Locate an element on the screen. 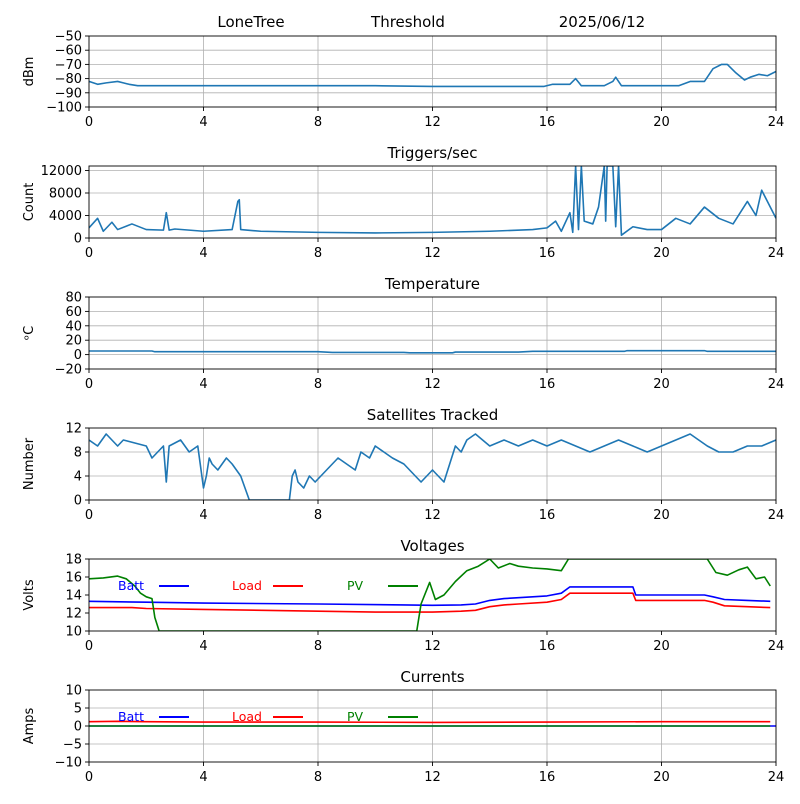 The height and width of the screenshot is (804, 800). y-tick-label: −5 is located at coordinates (72, 745).